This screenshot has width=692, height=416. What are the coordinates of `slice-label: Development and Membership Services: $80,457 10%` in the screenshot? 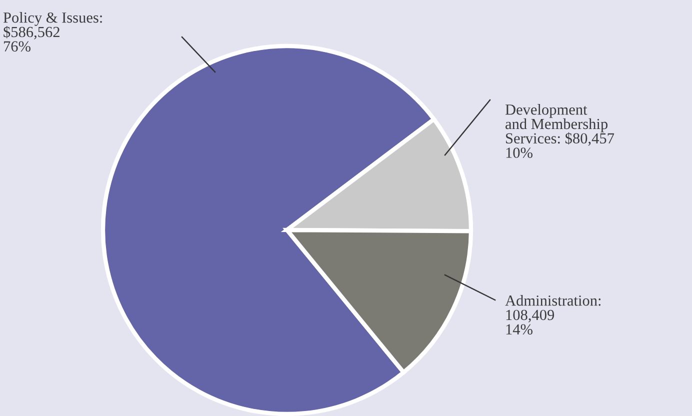 It's located at (559, 131).